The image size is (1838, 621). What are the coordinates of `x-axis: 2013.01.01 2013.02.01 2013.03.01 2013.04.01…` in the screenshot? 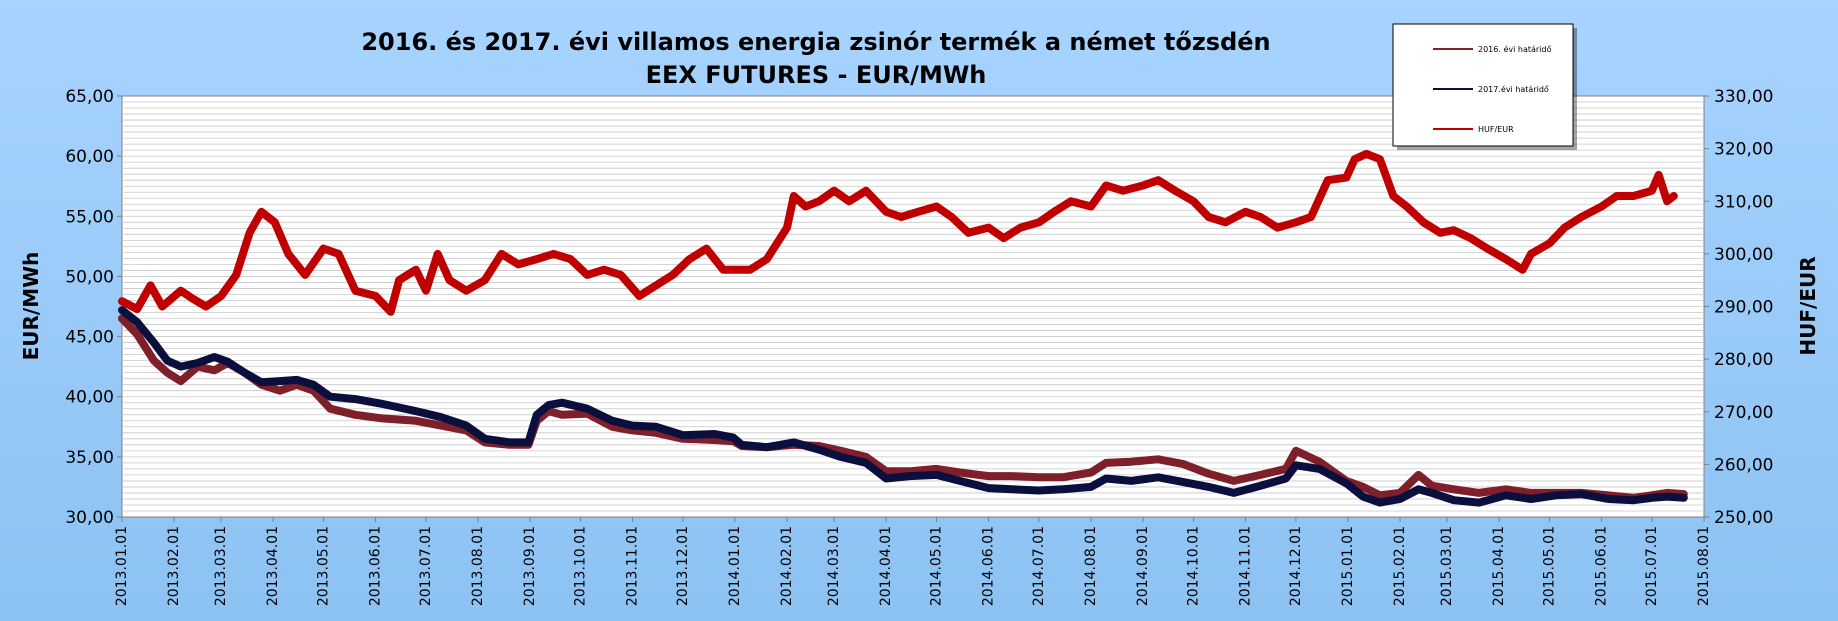 It's located at (913, 561).